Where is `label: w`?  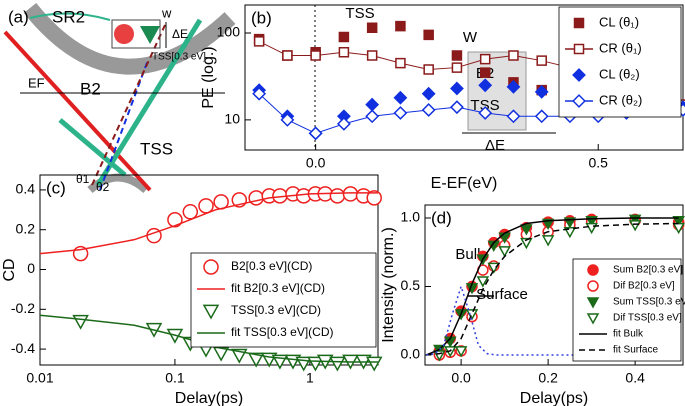 label: w is located at coordinates (166, 12).